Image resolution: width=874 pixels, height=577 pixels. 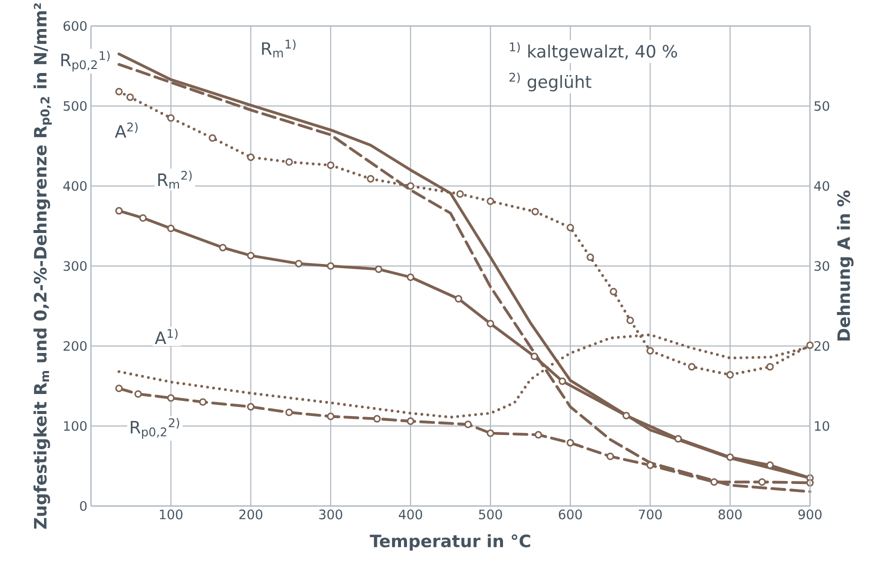 I want to click on y-tick-label: 600, so click(x=75, y=26).